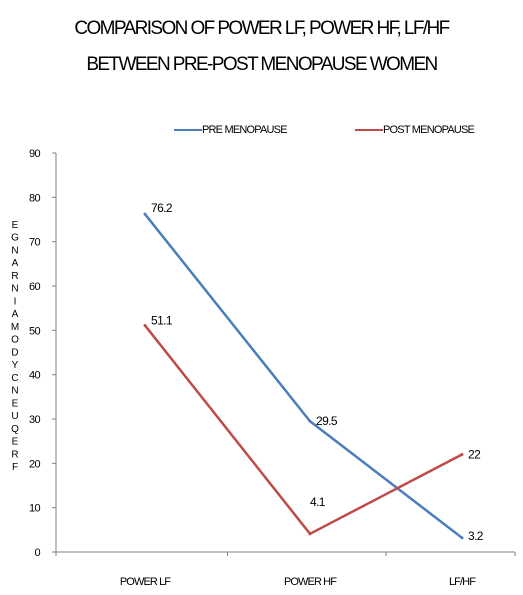 Image resolution: width=523 pixels, height=595 pixels. Describe the element at coordinates (262, 64) in the screenshot. I see `chart-title-line-2: BETWEEN PRE-POST MENOPAUSE WOMEN` at that location.